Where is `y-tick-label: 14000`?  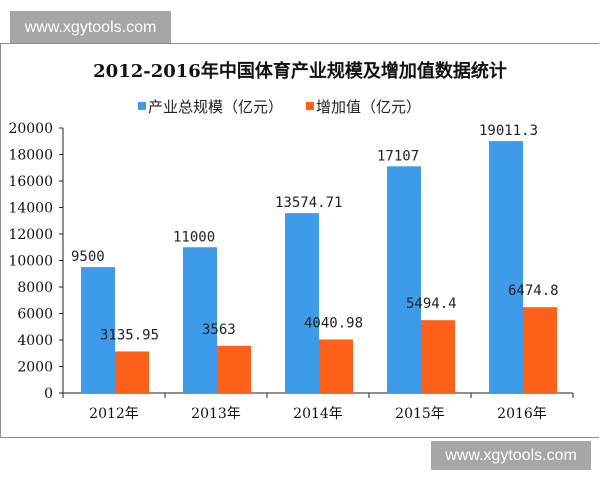 y-tick-label: 14000 is located at coordinates (30, 209).